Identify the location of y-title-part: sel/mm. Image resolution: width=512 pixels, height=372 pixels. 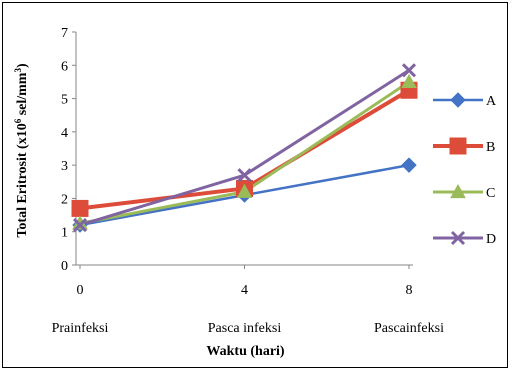
(22, 95).